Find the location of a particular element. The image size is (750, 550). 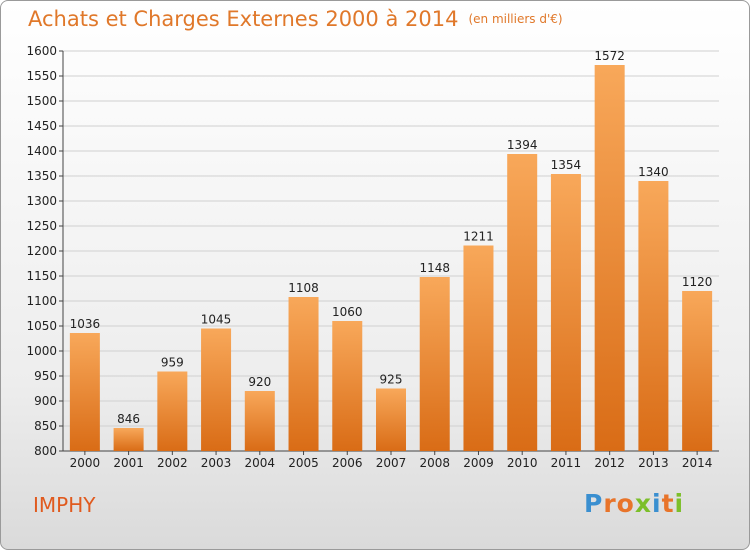

bar-2006 is located at coordinates (347, 386).